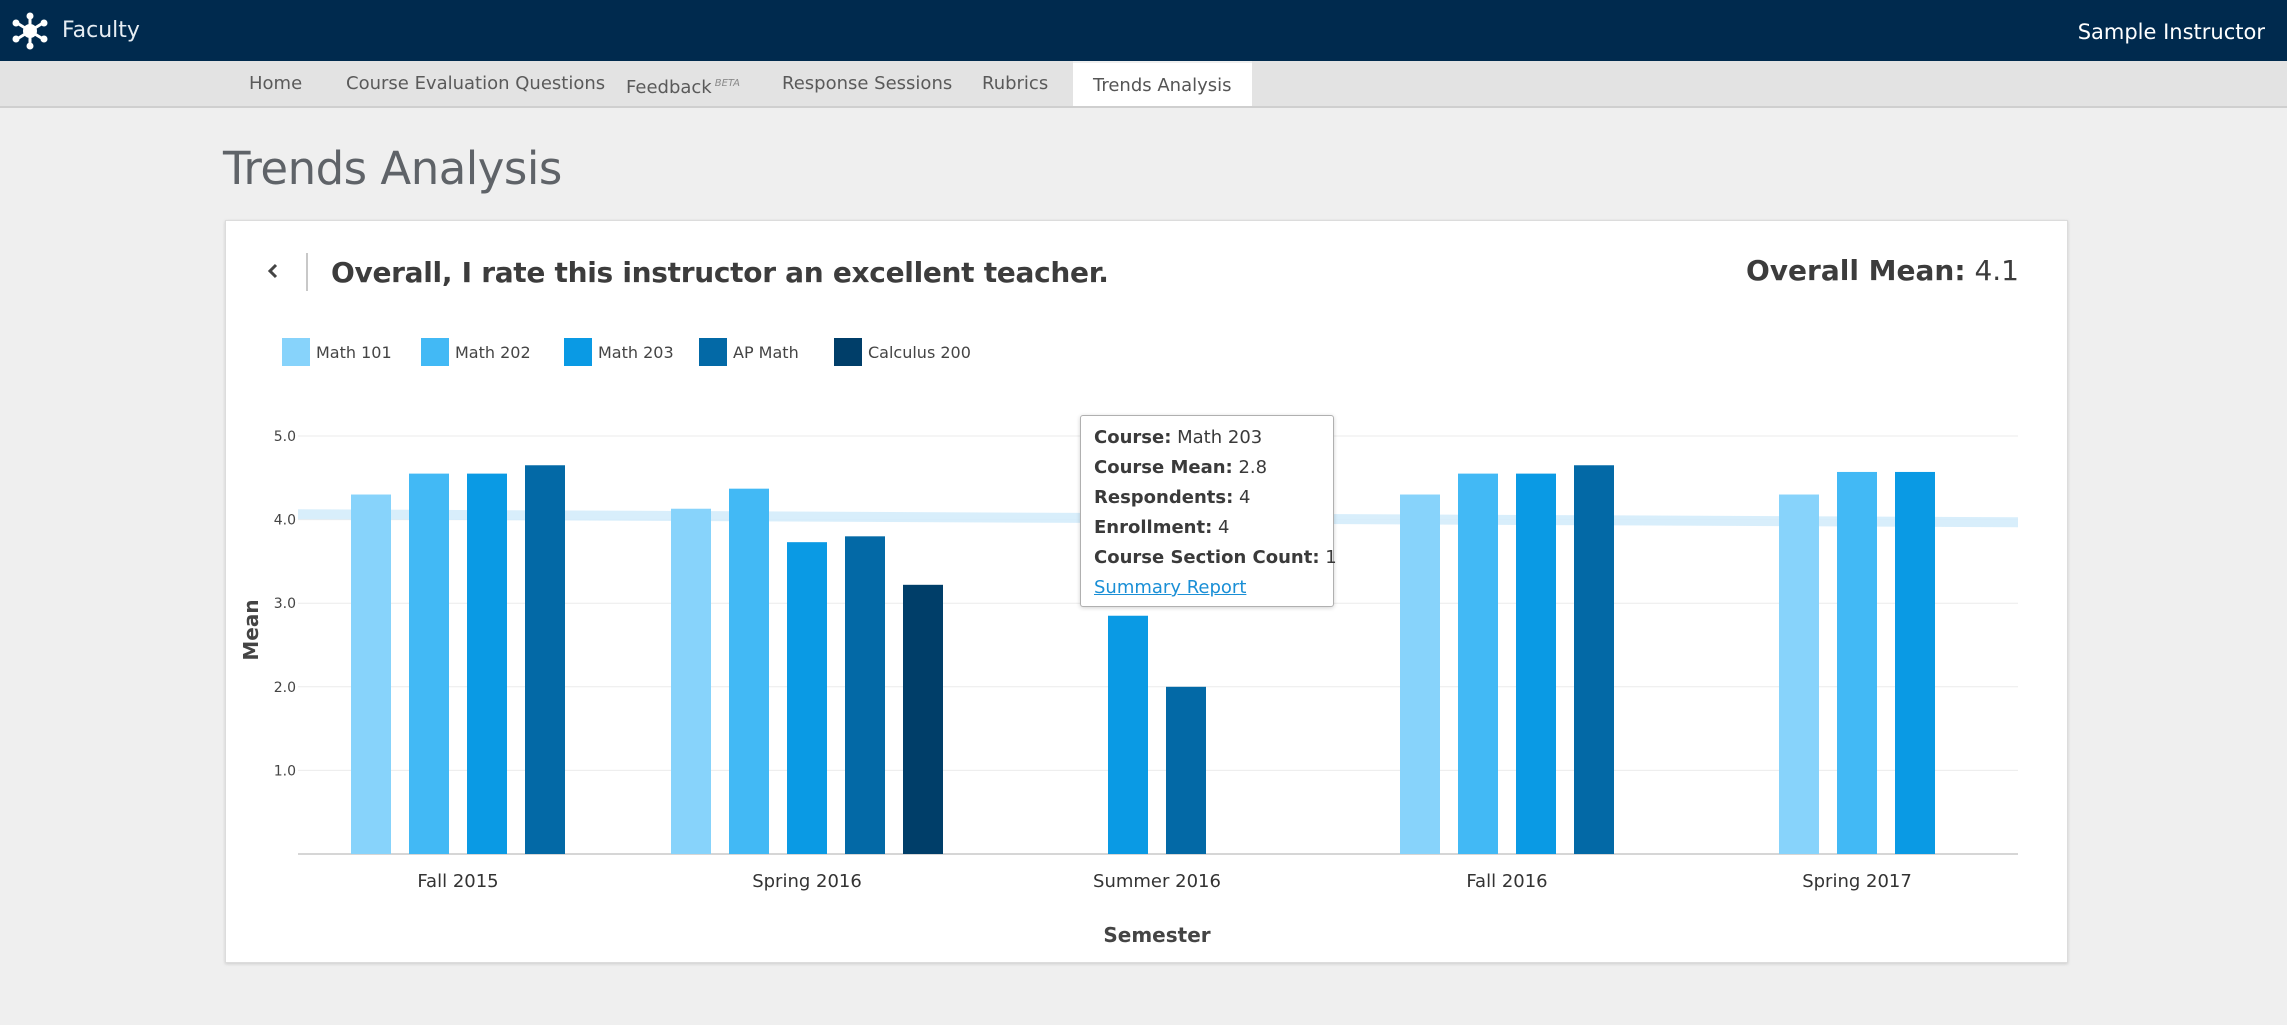 Image resolution: width=2287 pixels, height=1025 pixels. What do you see at coordinates (1331, 557) in the screenshot?
I see `tooltip-section-value: 1` at bounding box center [1331, 557].